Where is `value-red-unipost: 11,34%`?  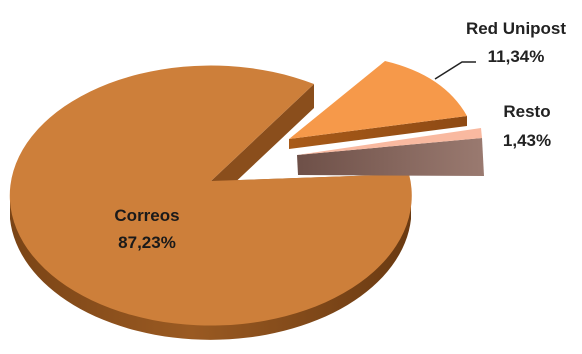
value-red-unipost: 11,34% is located at coordinates (516, 56).